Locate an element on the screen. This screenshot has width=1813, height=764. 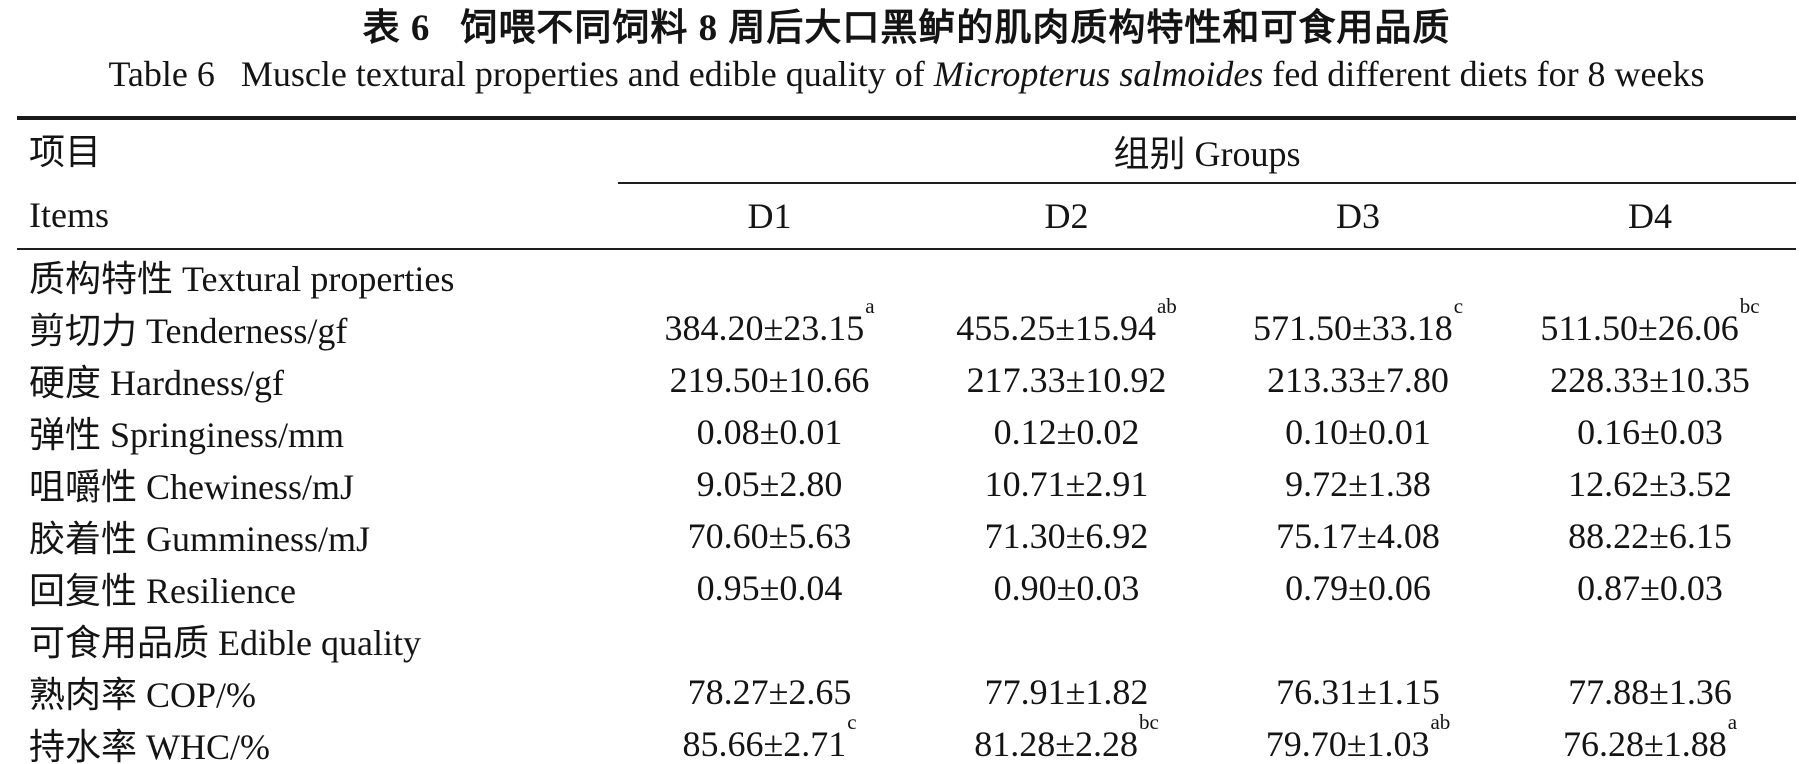
value-cell: 88.22±6.15 is located at coordinates (1650, 536).